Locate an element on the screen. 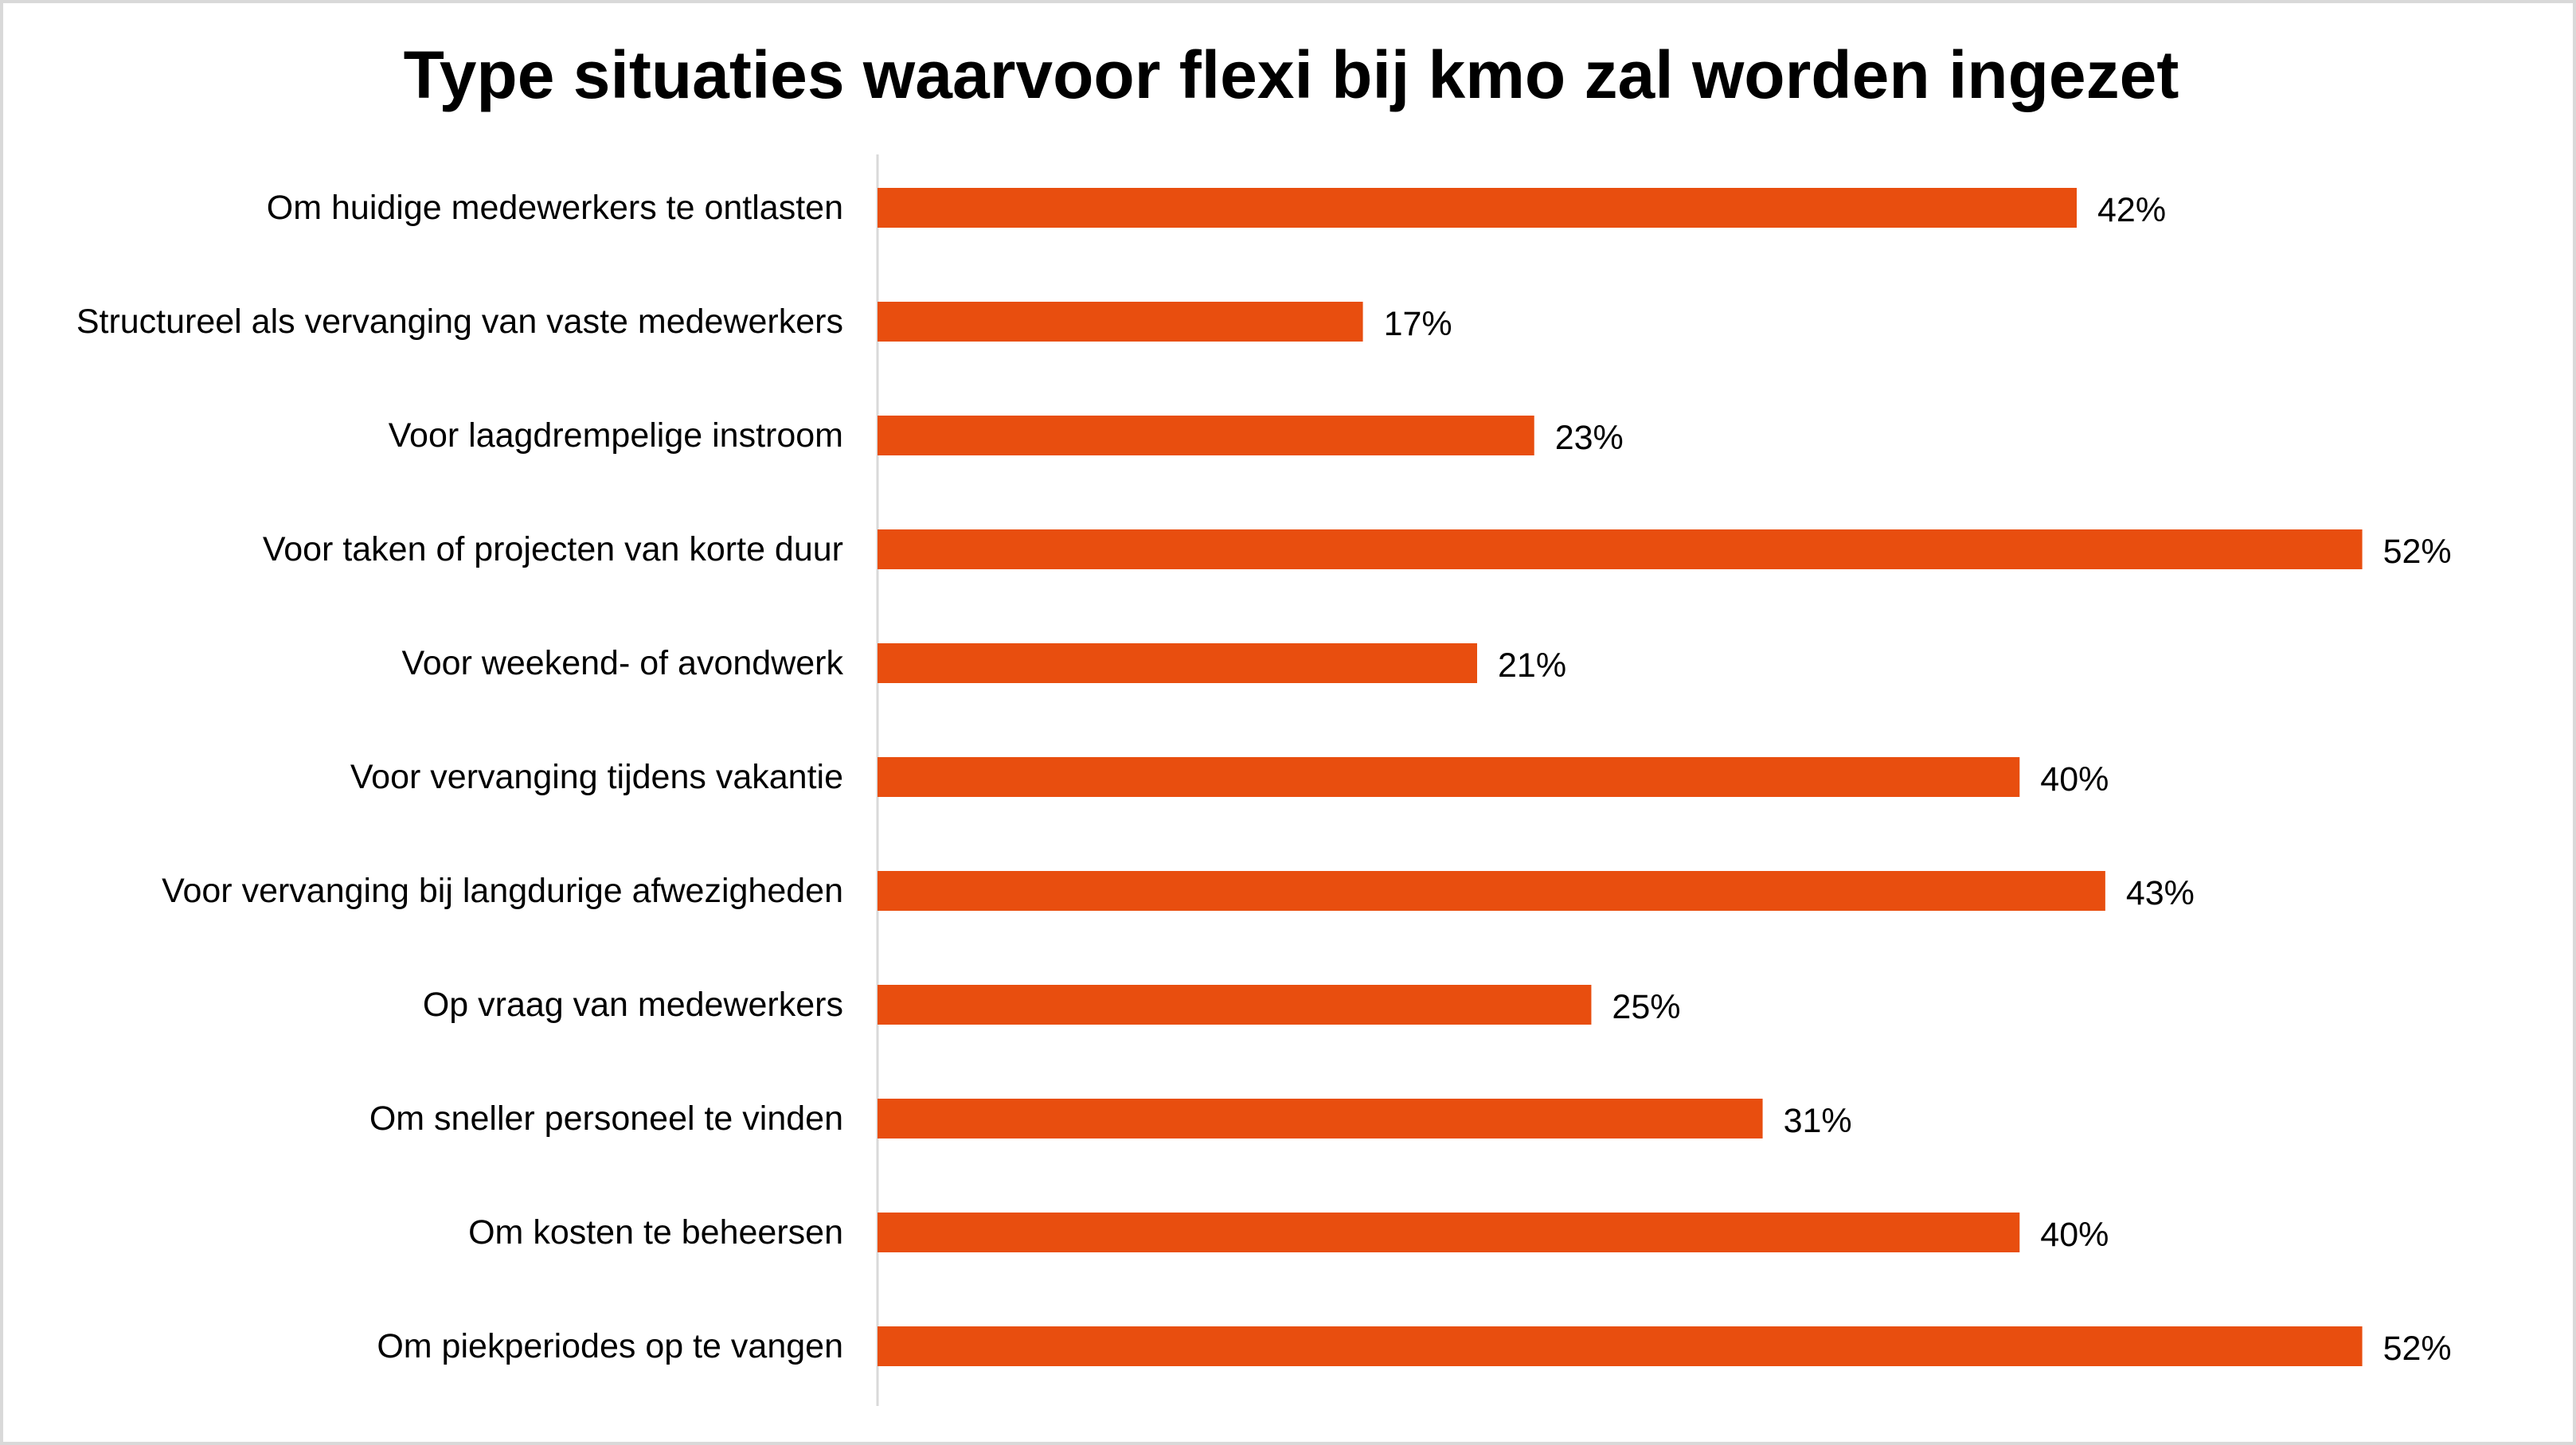  value-label-8: 25% is located at coordinates (1646, 1007).